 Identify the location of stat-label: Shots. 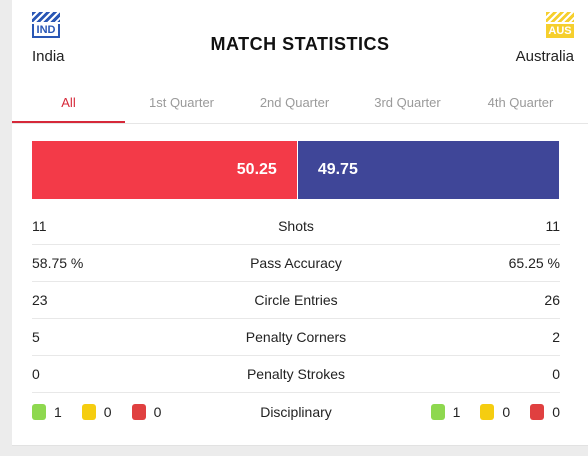
(296, 226).